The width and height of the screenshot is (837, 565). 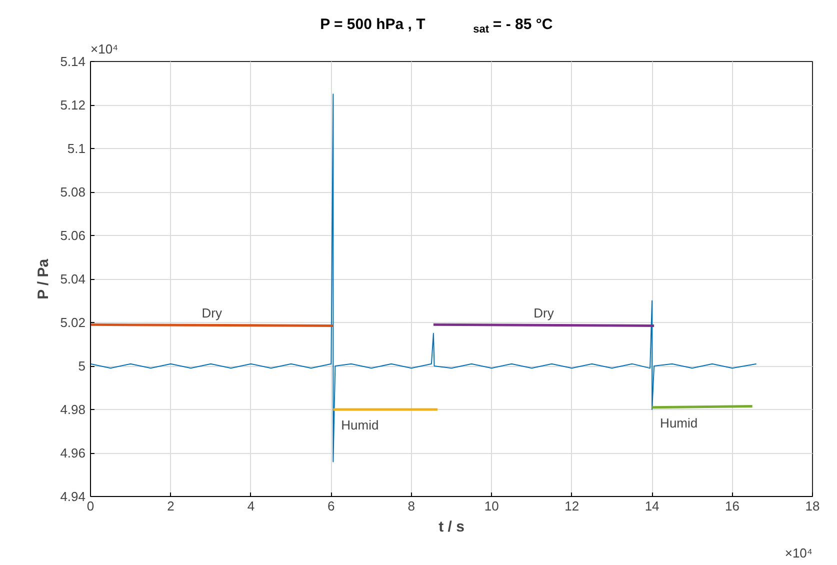 What do you see at coordinates (73, 322) in the screenshot?
I see `y-tick-label: 5.02` at bounding box center [73, 322].